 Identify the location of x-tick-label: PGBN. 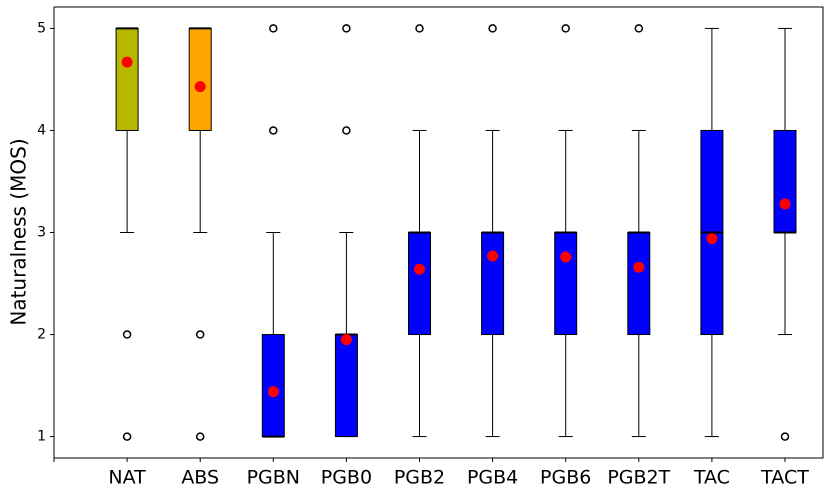
(273, 478).